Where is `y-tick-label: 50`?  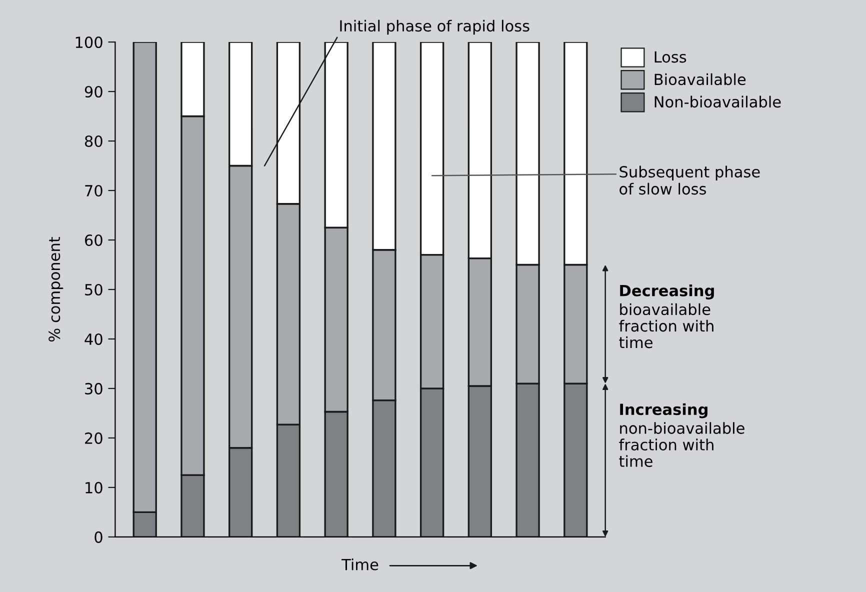
y-tick-label: 50 is located at coordinates (93, 290).